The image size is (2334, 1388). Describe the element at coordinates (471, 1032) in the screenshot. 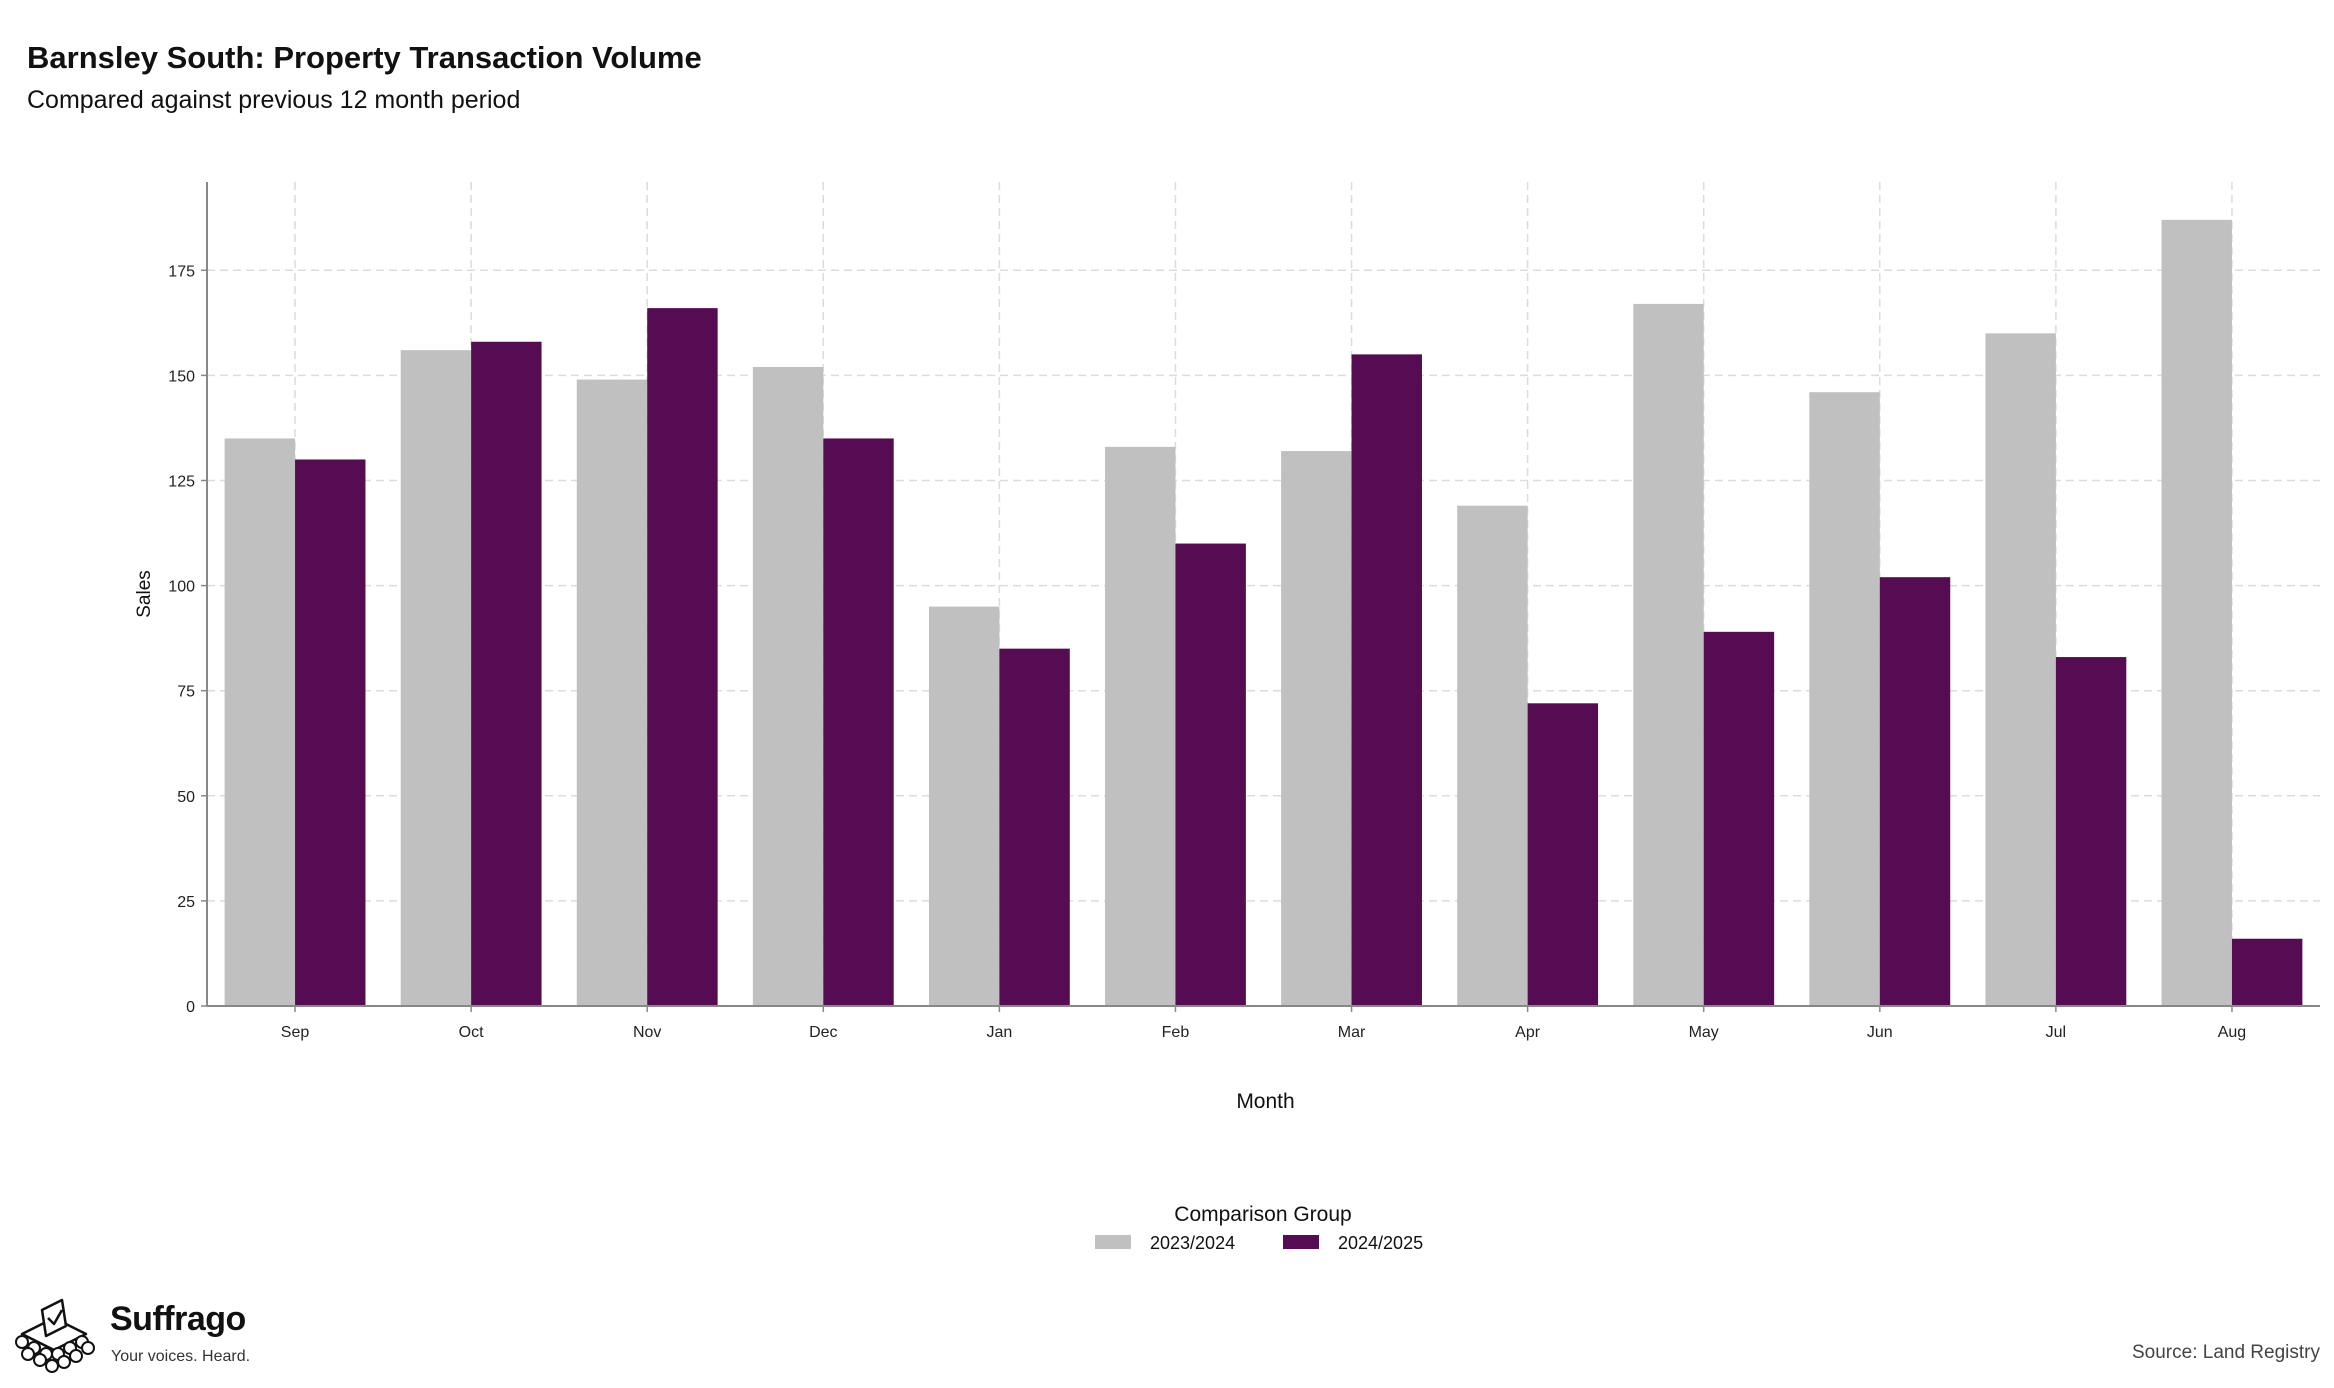

I see `x-tick-label: Oct` at that location.